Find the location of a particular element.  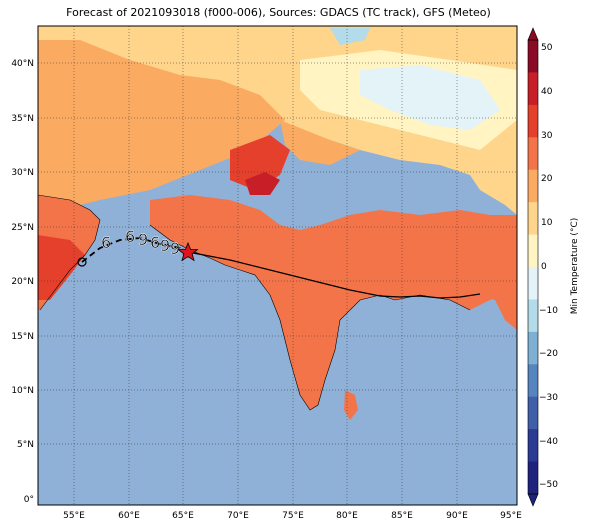

past-track-line is located at coordinates (135, 250).